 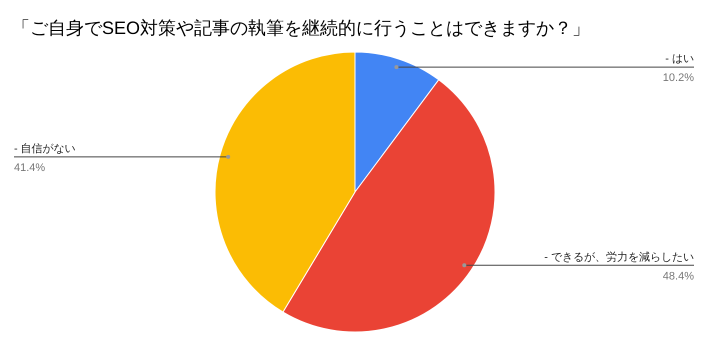 I want to click on data-label: 48.4%, so click(x=678, y=276).